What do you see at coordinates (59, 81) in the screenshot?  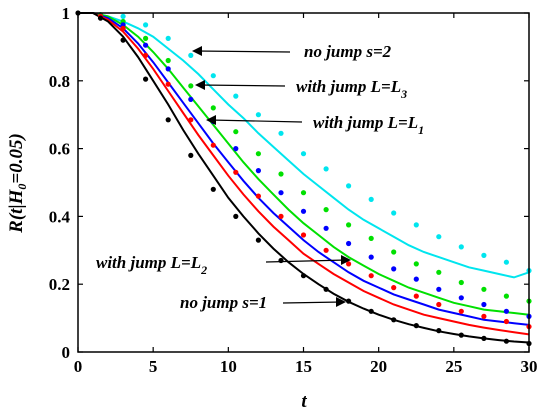 I see `y-tick-label-4: 0.8` at bounding box center [59, 81].